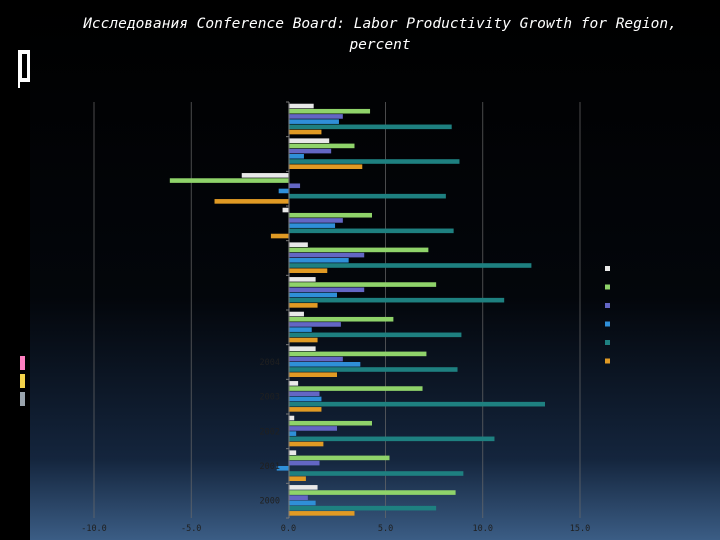  What do you see at coordinates (483, 529) in the screenshot?
I see `x-tick-label: 10.0` at bounding box center [483, 529].